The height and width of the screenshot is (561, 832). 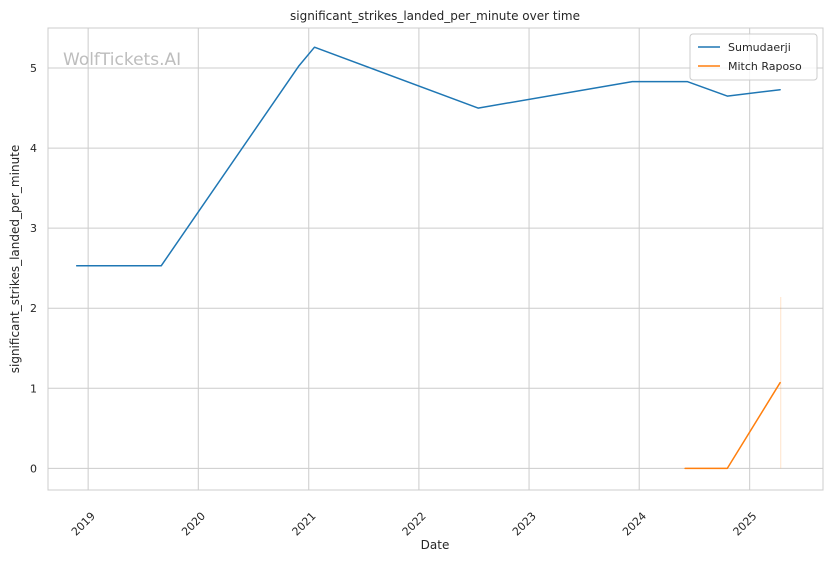 I want to click on watermark-text: WolfTickets.AI, so click(x=122, y=60).